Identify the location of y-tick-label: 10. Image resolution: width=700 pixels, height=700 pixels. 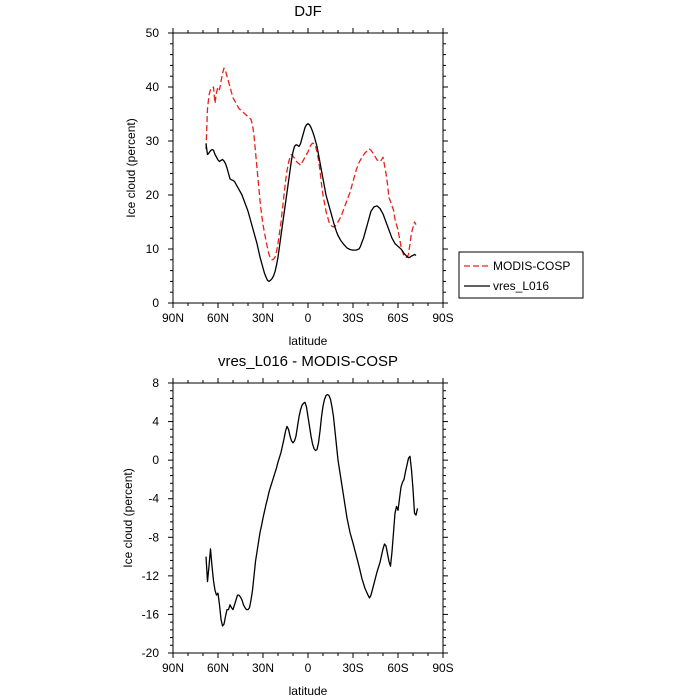
(153, 249).